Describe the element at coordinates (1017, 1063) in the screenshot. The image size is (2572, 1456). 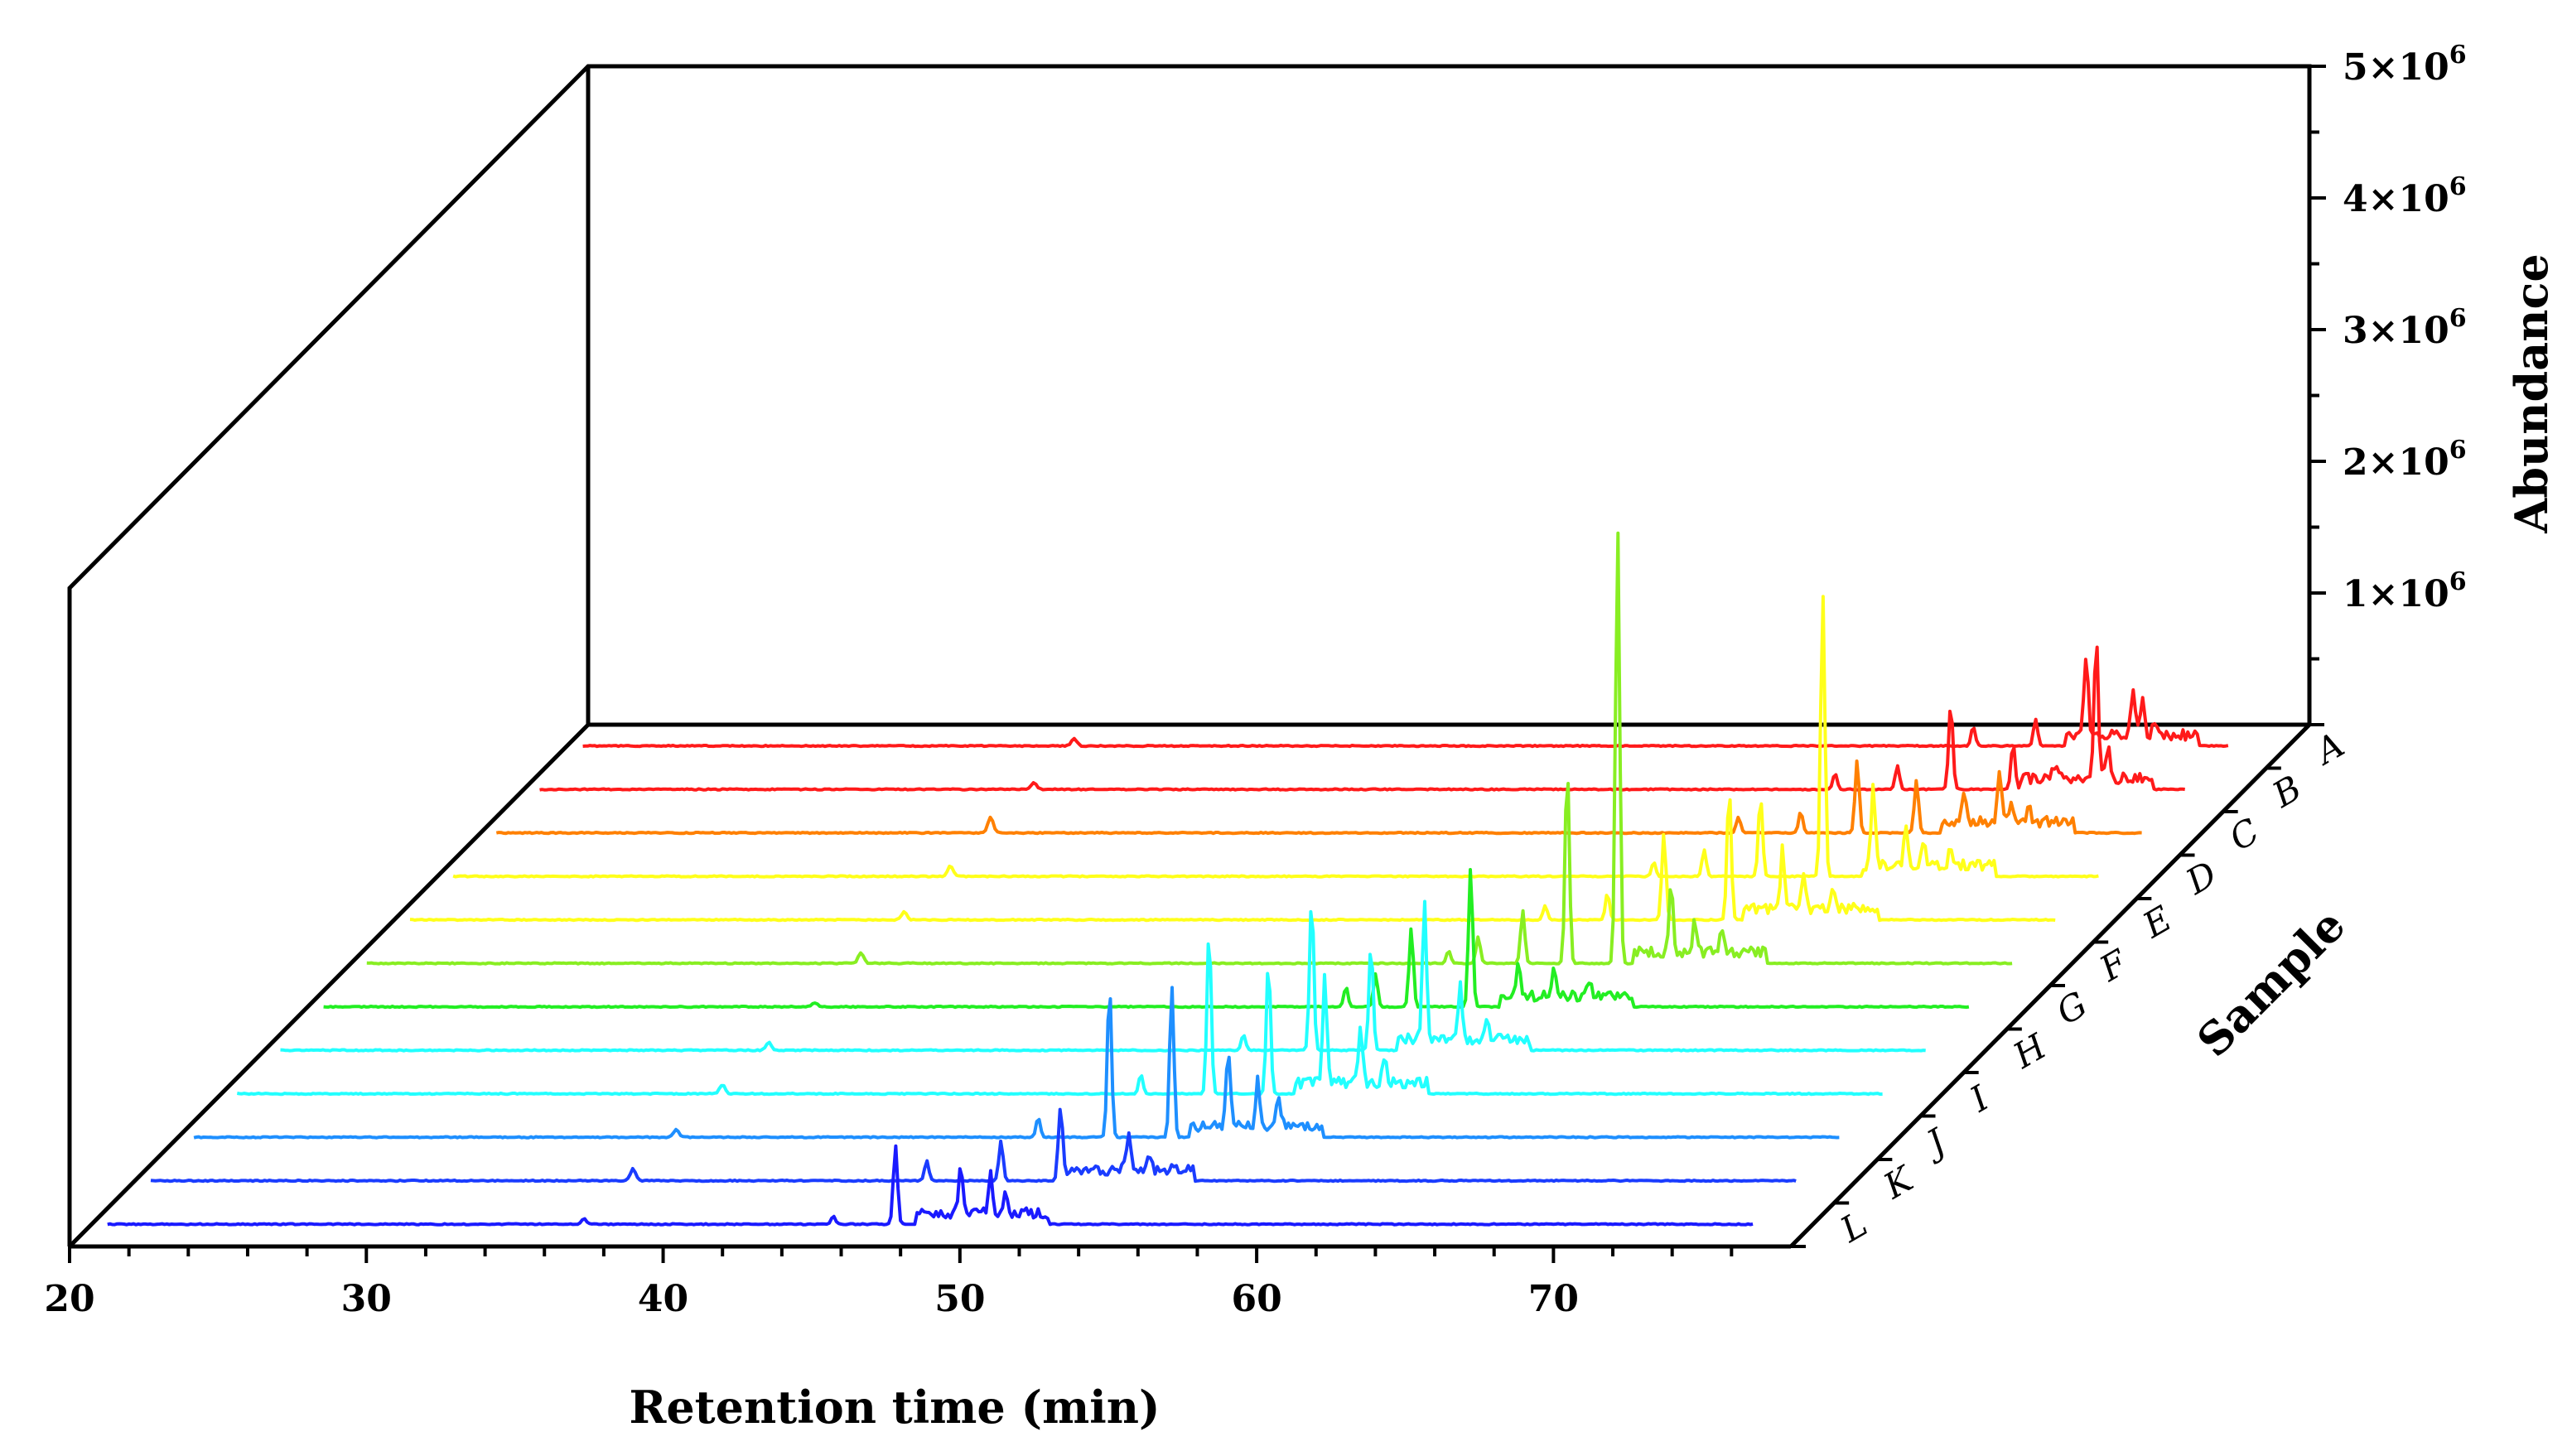
I see `trace-j` at that location.